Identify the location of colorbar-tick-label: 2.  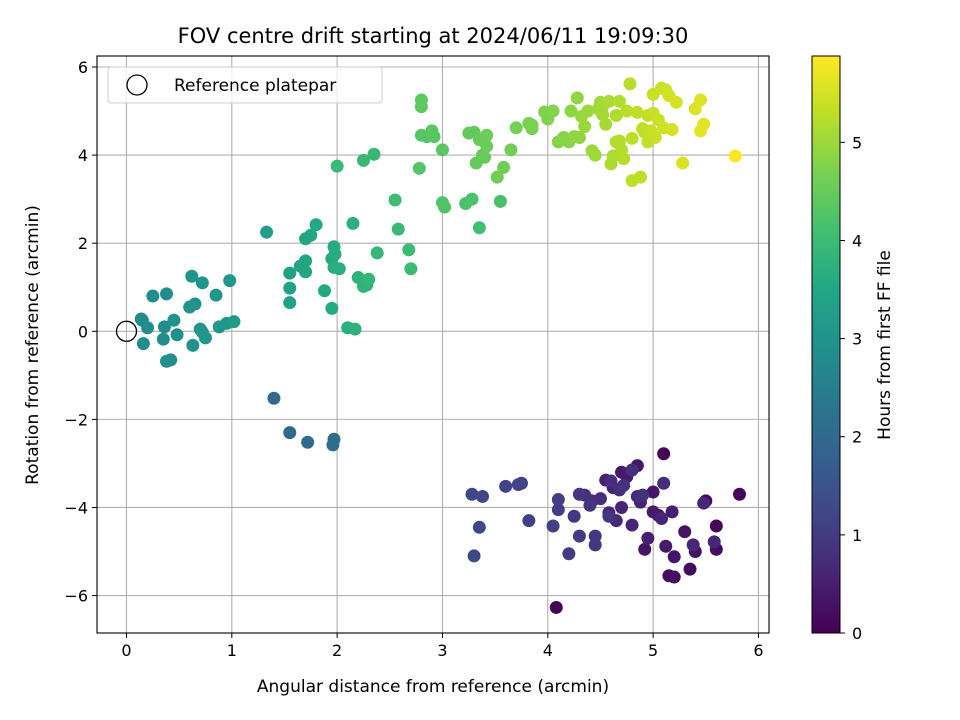
(857, 437).